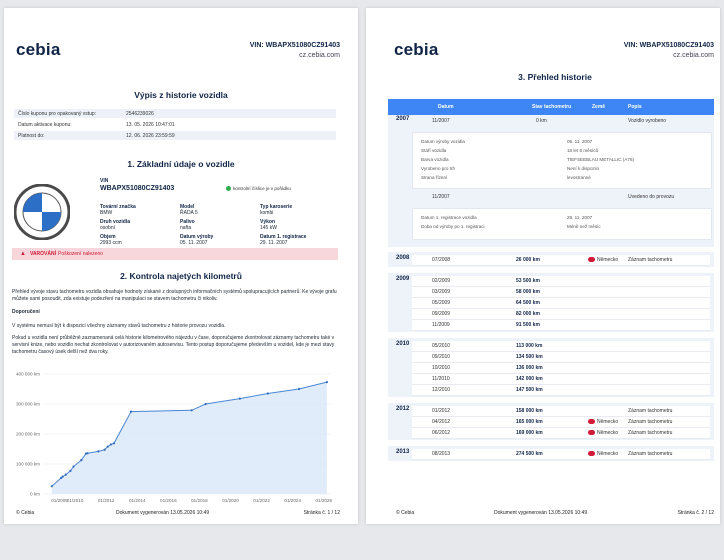 The width and height of the screenshot is (724, 560). I want to click on spec-model: Model ŘADA 5, so click(189, 210).